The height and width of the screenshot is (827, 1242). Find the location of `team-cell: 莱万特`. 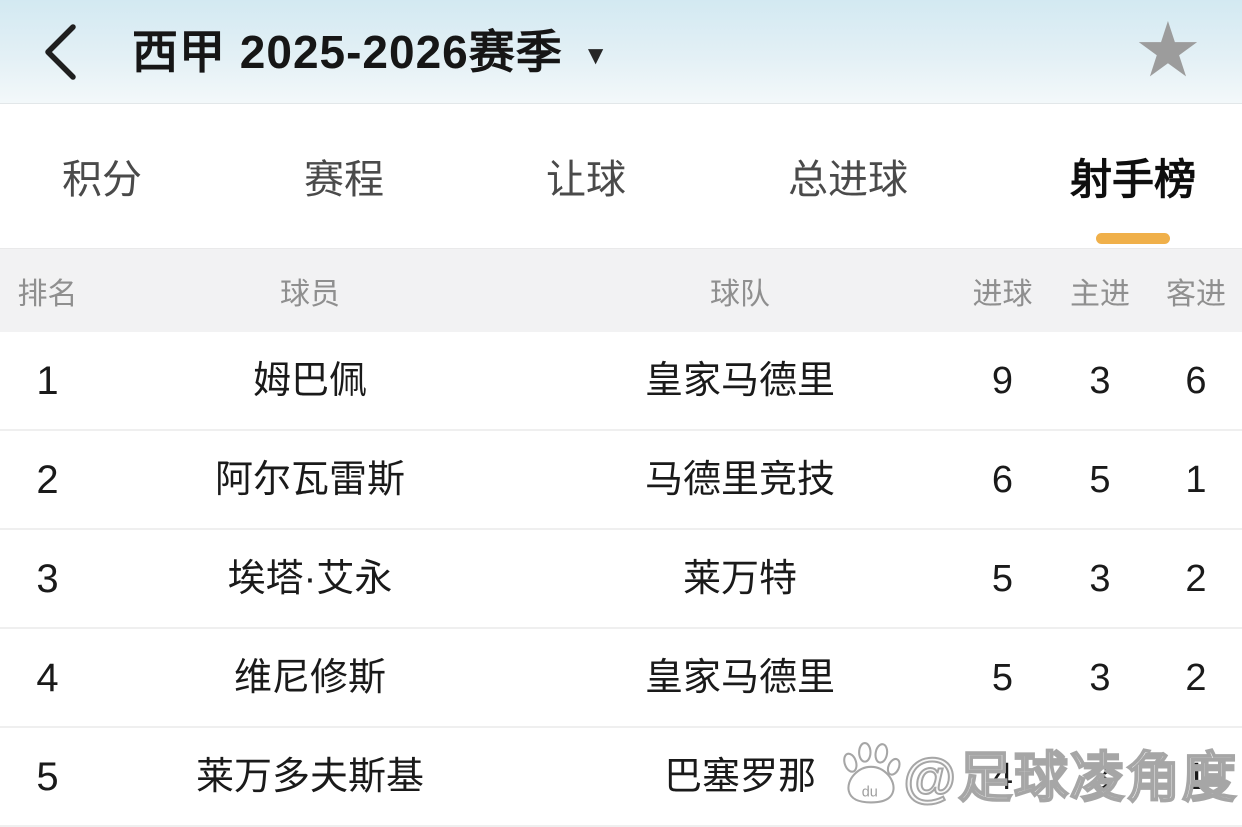

team-cell: 莱万特 is located at coordinates (739, 578).